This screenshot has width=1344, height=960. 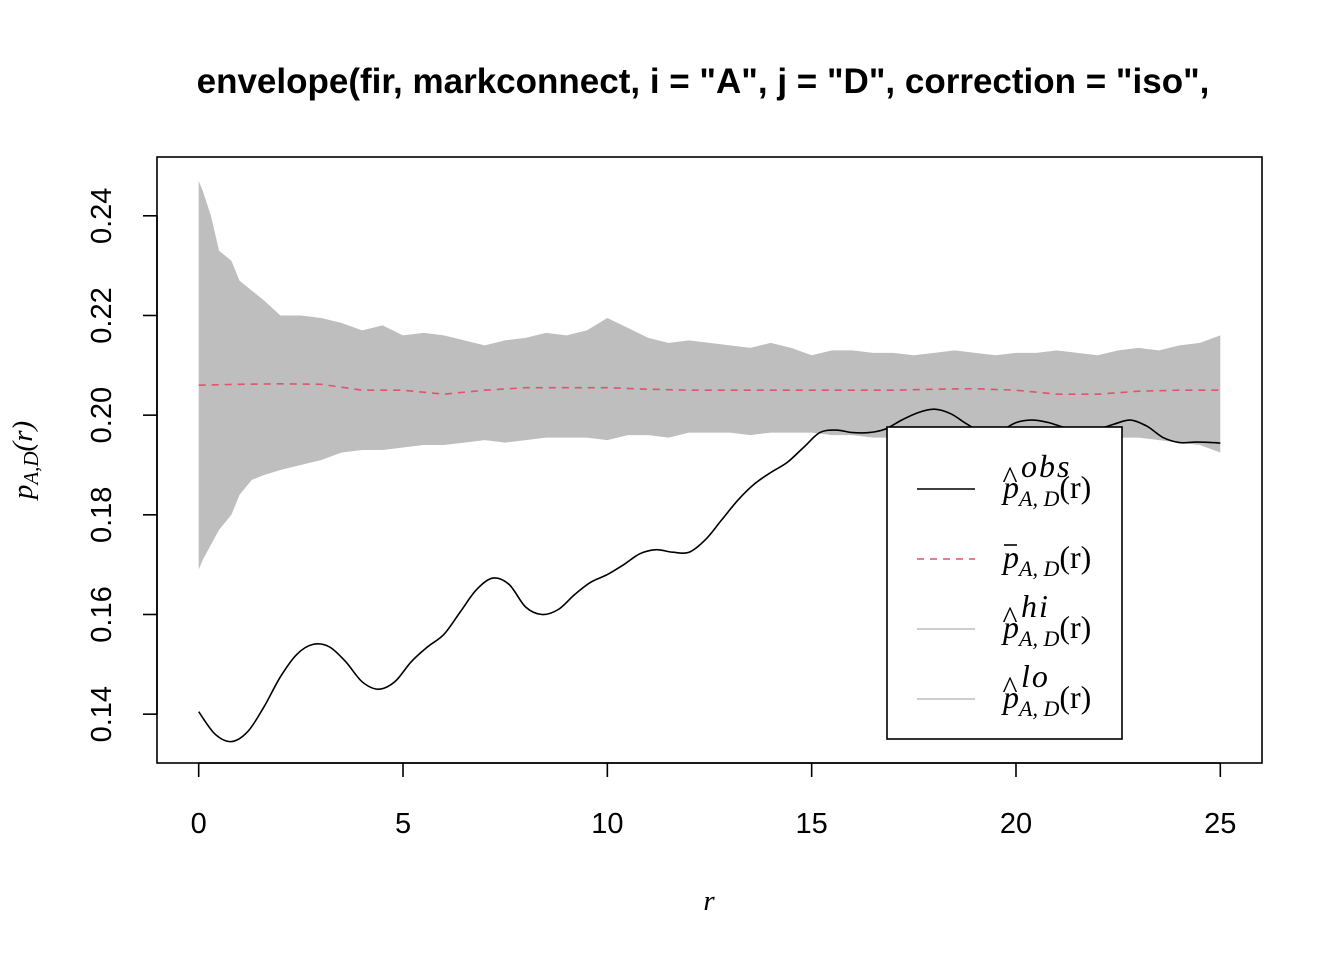 I want to click on x-axis-label: r, so click(x=709, y=901).